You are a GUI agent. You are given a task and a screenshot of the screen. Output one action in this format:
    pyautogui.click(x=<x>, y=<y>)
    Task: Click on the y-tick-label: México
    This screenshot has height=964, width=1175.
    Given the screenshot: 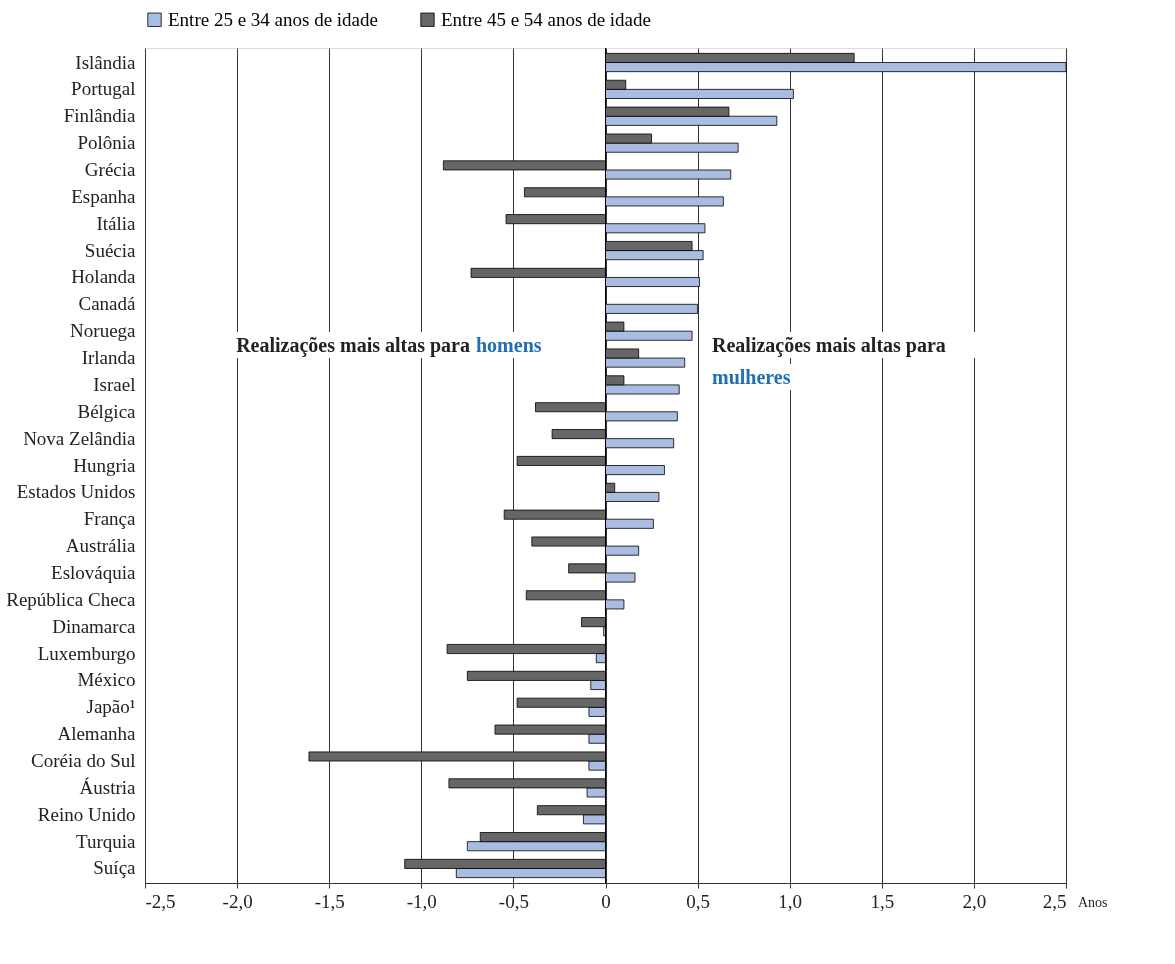 What is the action you would take?
    pyautogui.click(x=106, y=680)
    